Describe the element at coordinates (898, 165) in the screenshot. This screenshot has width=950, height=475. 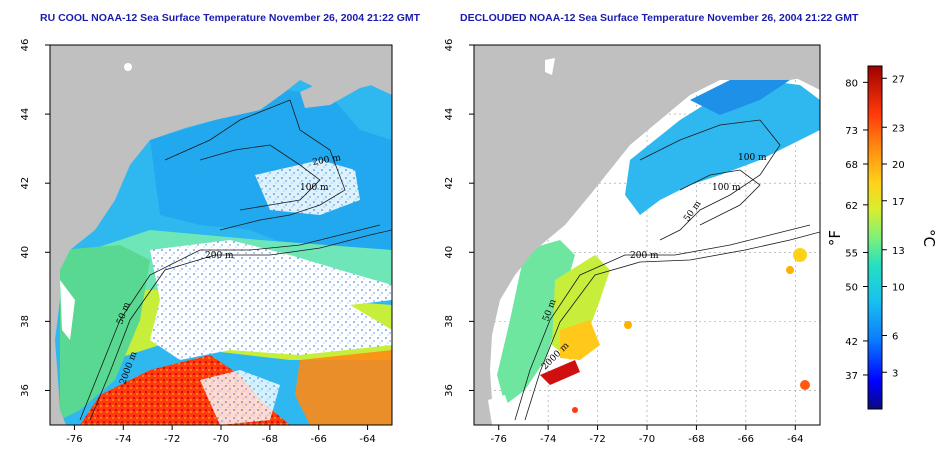
I see `colorbar-celsius-label: 20` at that location.